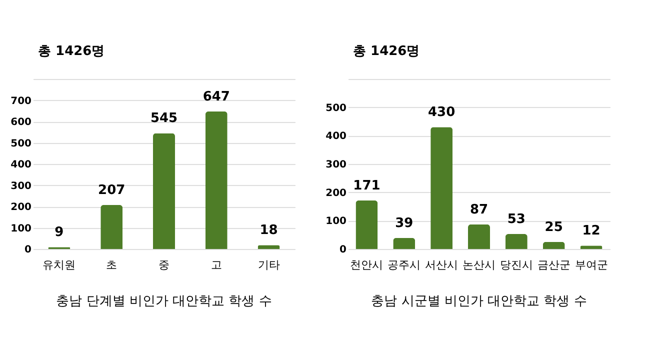 The image size is (664, 341). I want to click on data-label: 12, so click(591, 231).